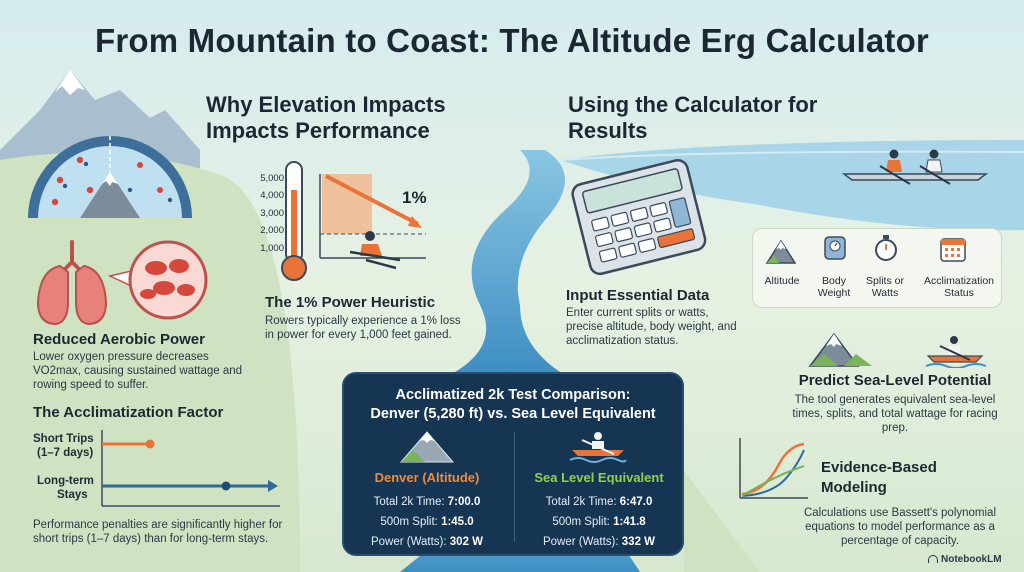 Image resolution: width=1024 pixels, height=572 pixels. I want to click on elevation-tick: 1,000, so click(272, 248).